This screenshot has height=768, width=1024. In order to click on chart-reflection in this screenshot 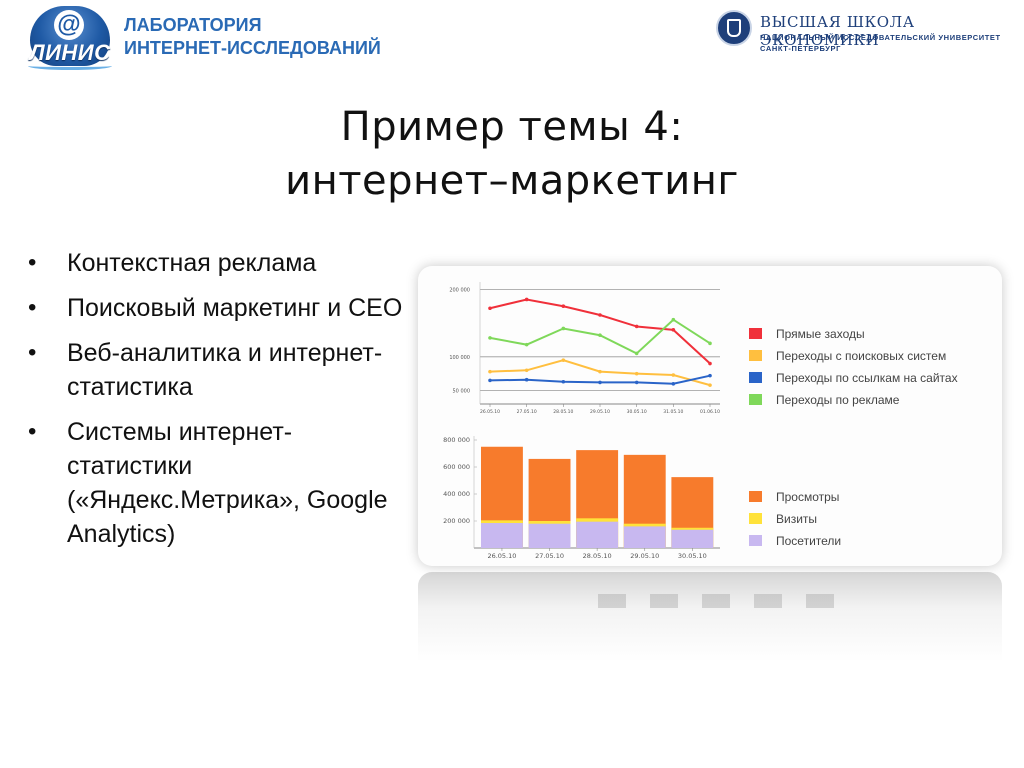, I will do `click(710, 617)`.